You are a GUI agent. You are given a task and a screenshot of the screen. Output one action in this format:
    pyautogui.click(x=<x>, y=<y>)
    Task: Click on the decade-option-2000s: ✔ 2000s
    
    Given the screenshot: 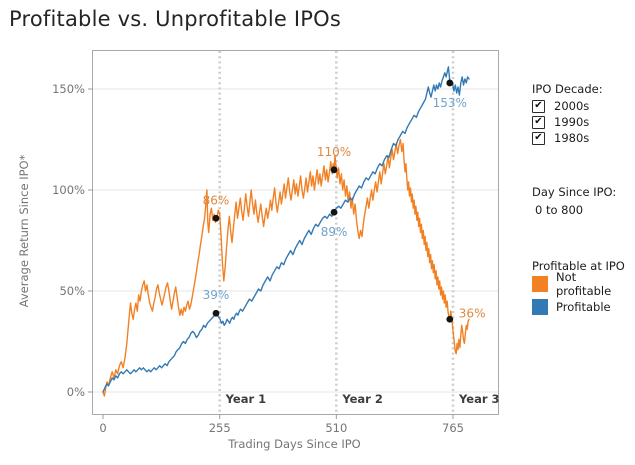 What is the action you would take?
    pyautogui.click(x=560, y=106)
    